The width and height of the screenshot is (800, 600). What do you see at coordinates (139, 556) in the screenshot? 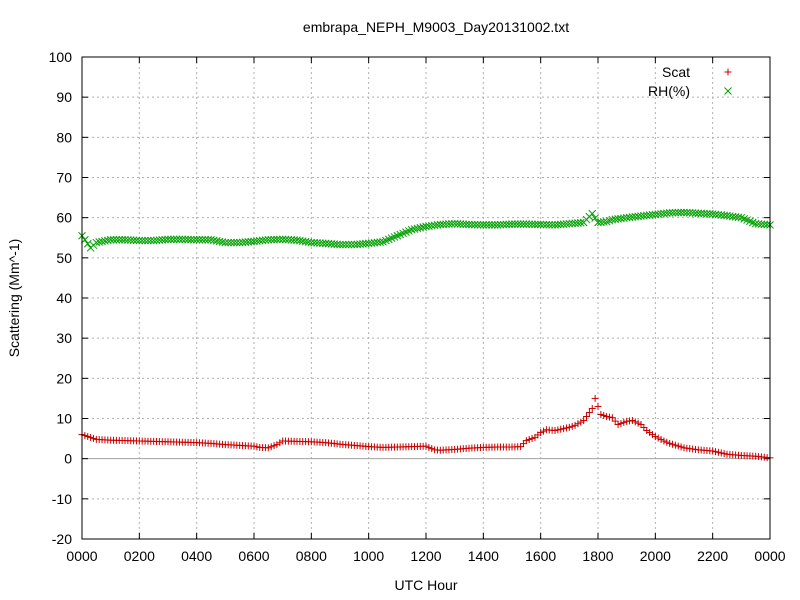
I see `x-tick-label: 0200` at bounding box center [139, 556].